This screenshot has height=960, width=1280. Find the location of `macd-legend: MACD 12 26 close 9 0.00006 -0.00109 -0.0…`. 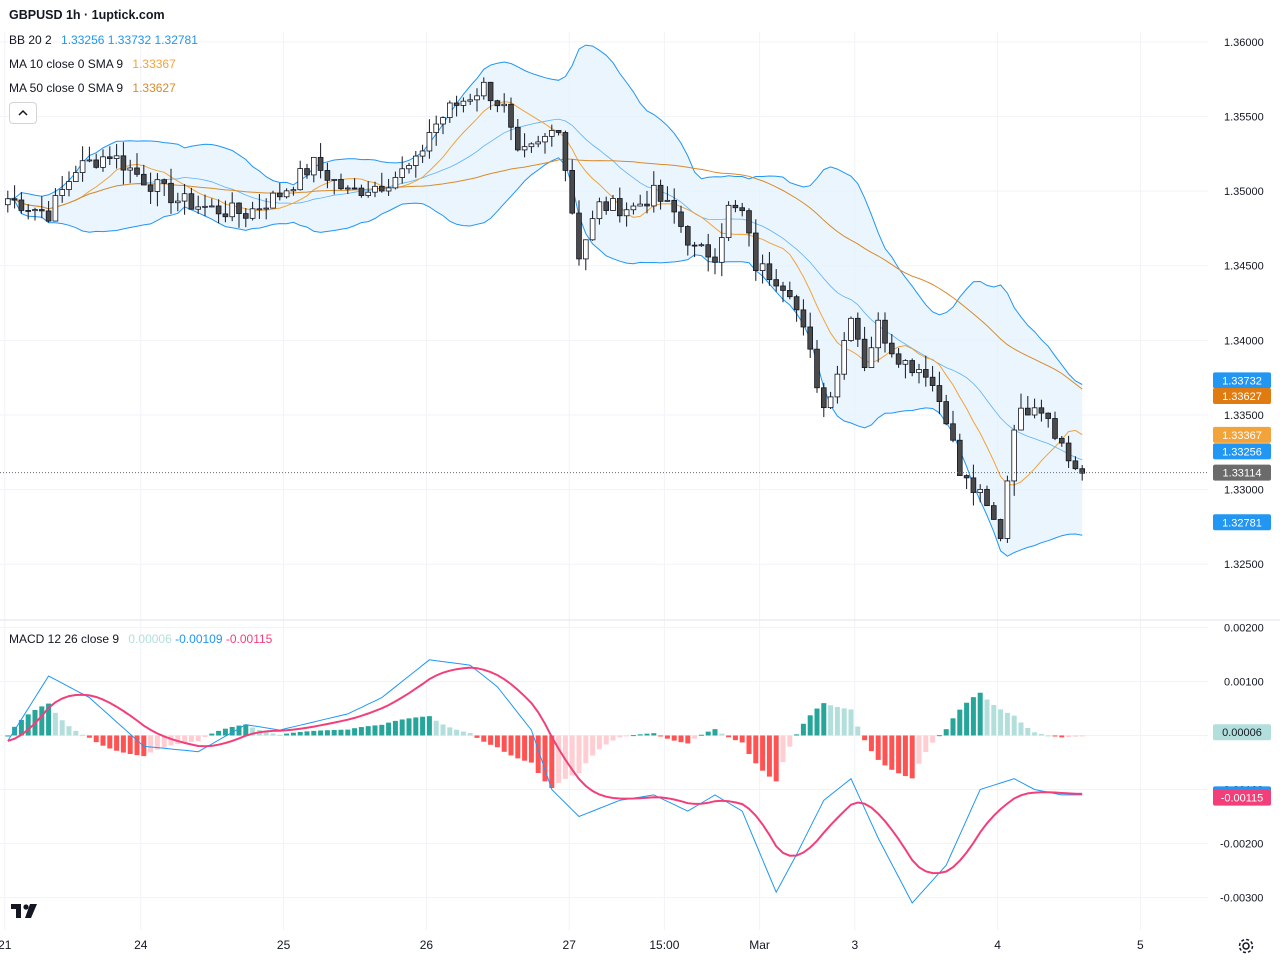

macd-legend: MACD 12 26 close 9 0.00006 -0.00109 -0.0… is located at coordinates (140, 639).